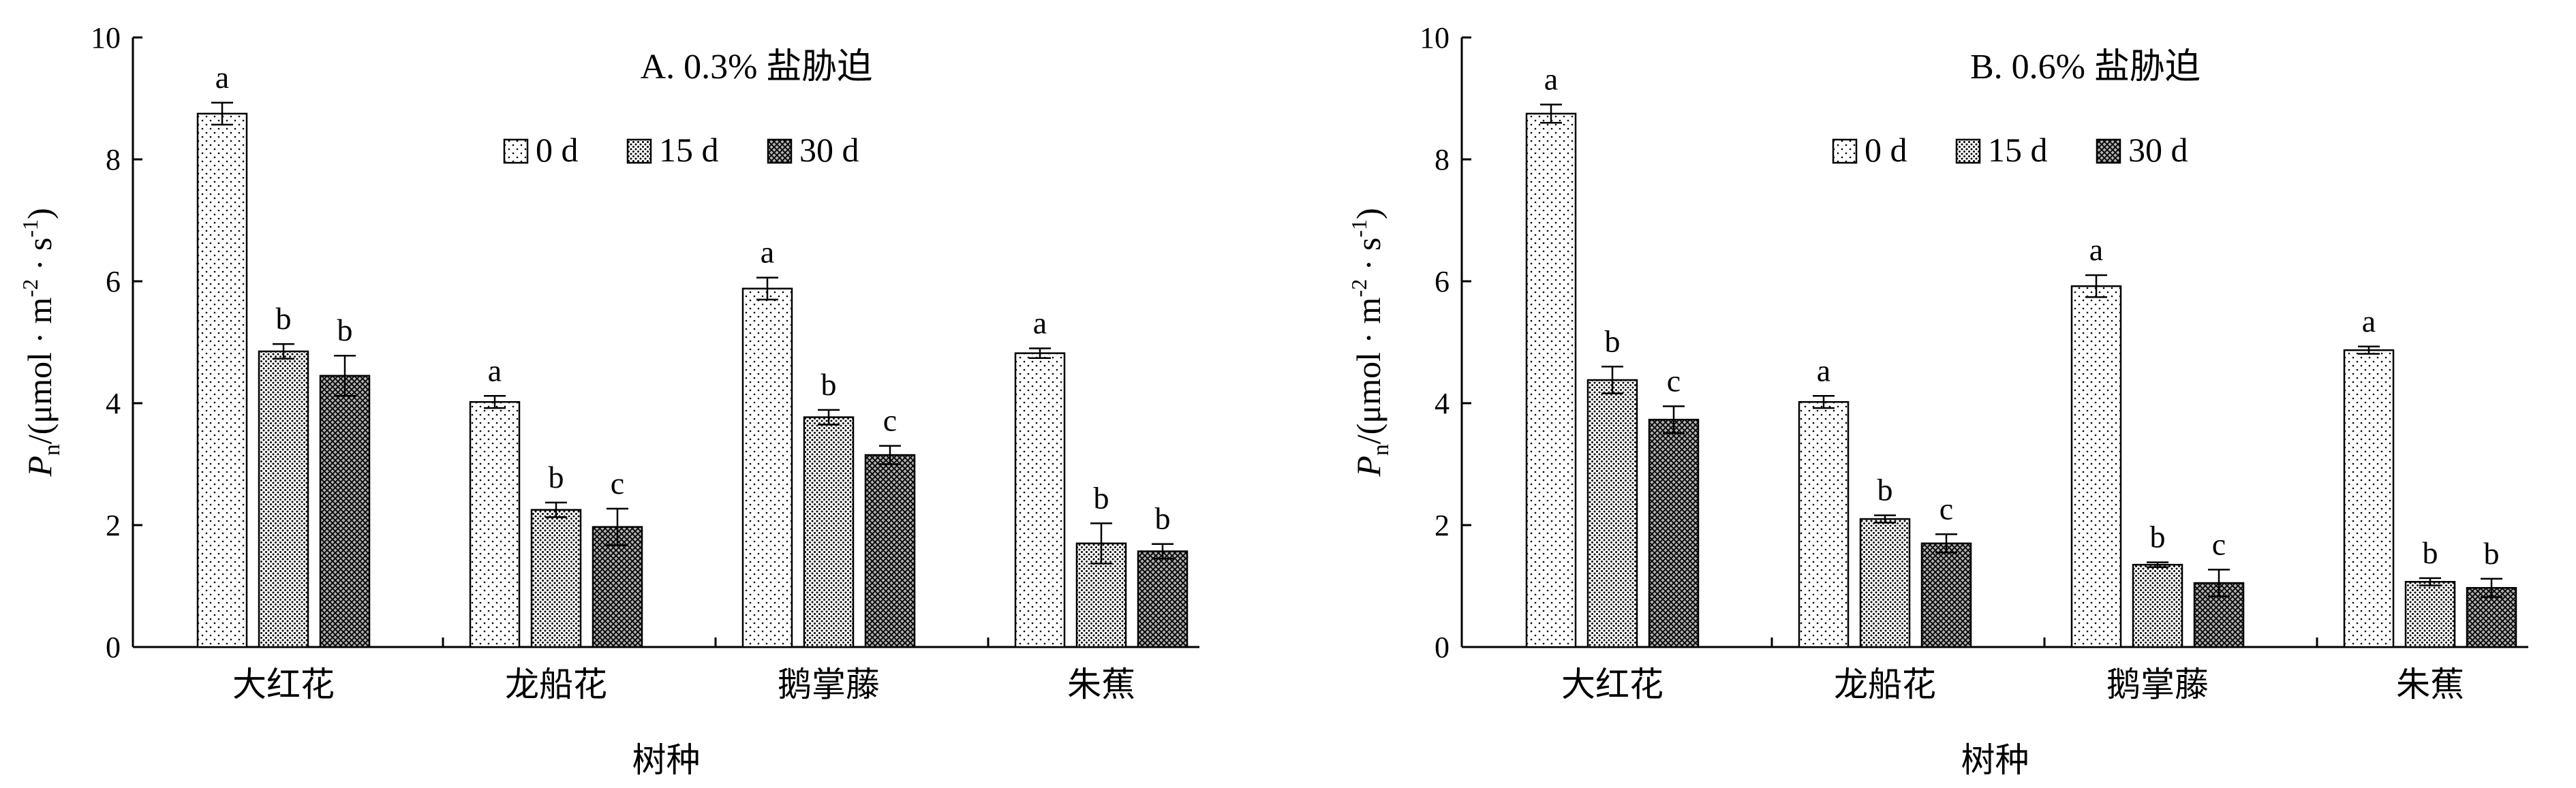  Describe the element at coordinates (757, 67) in the screenshot. I see `chart-title: A. 0.3% 盐胁迫` at that location.